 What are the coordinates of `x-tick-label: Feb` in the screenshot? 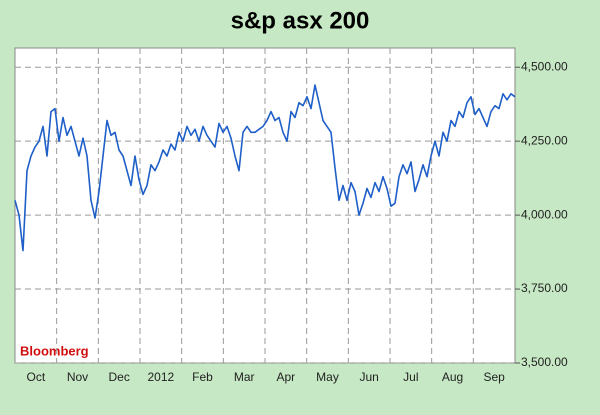 It's located at (202, 377).